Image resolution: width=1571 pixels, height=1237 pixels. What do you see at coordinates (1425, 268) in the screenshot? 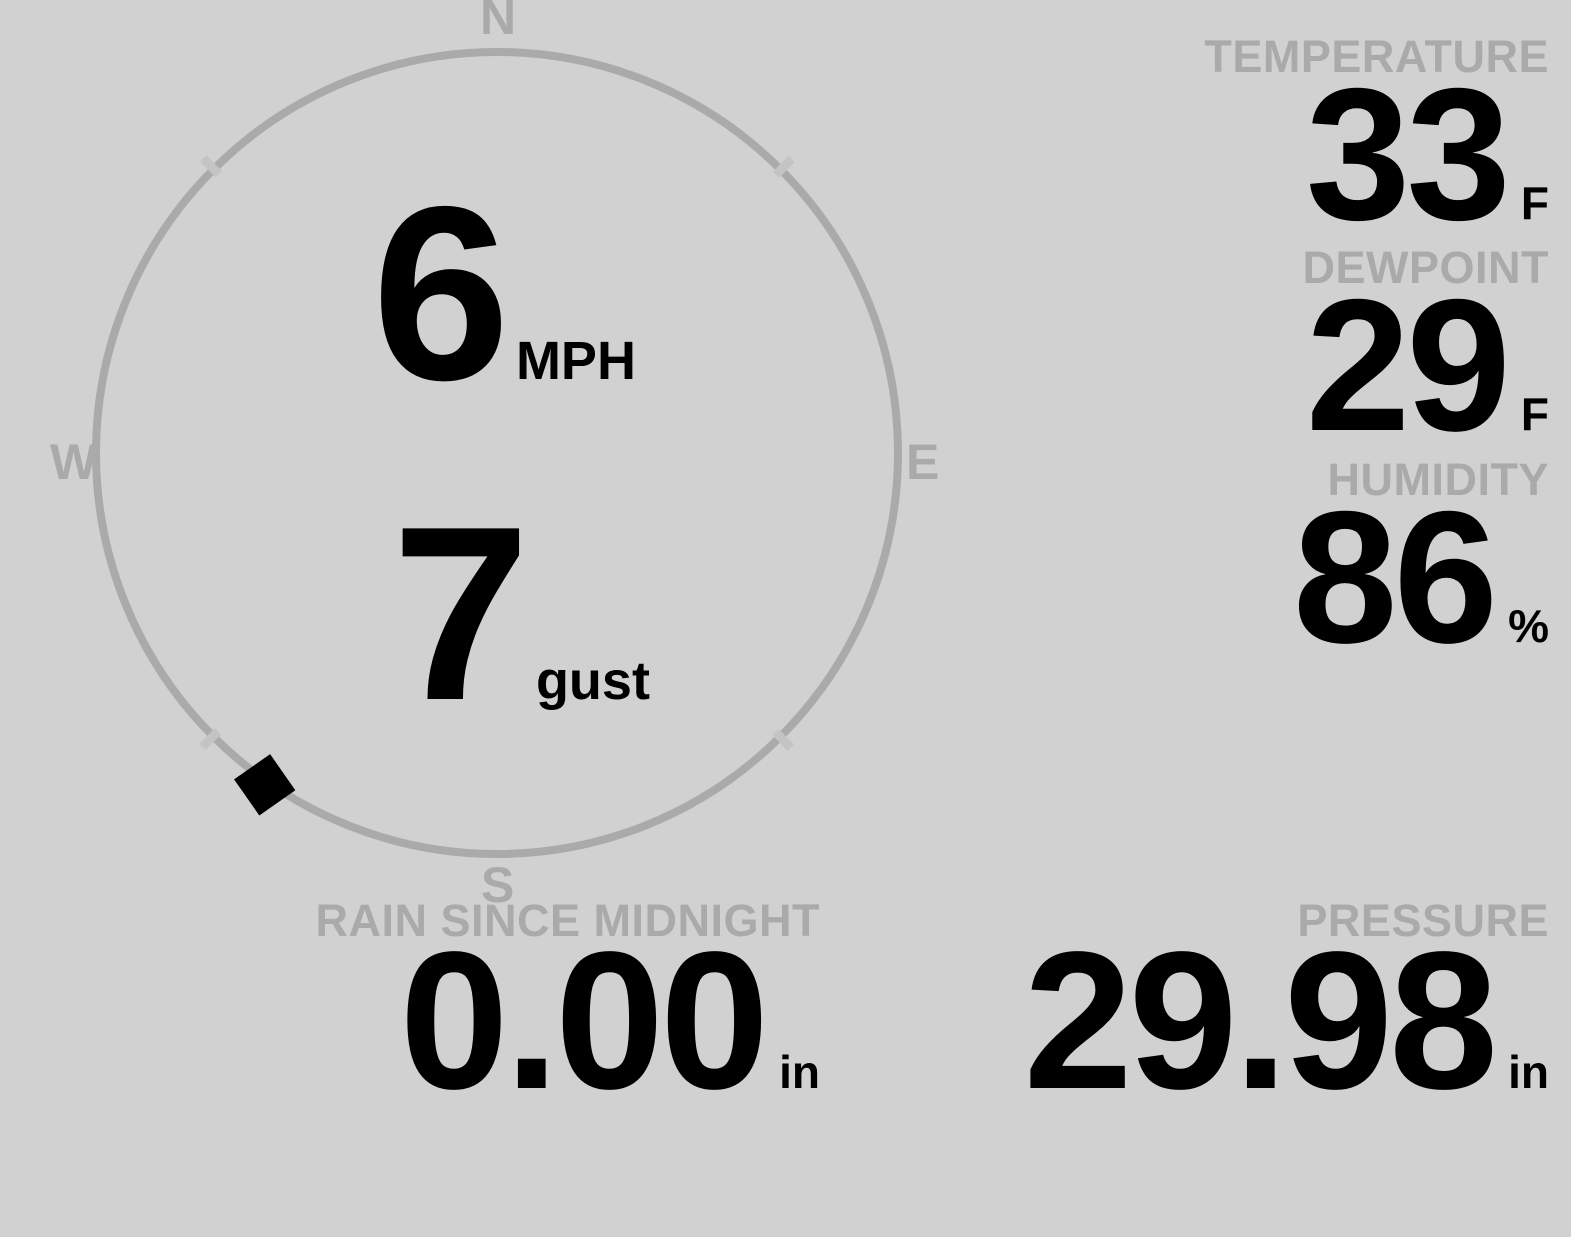
I see `dewpoint-label: DEWPOINT` at bounding box center [1425, 268].